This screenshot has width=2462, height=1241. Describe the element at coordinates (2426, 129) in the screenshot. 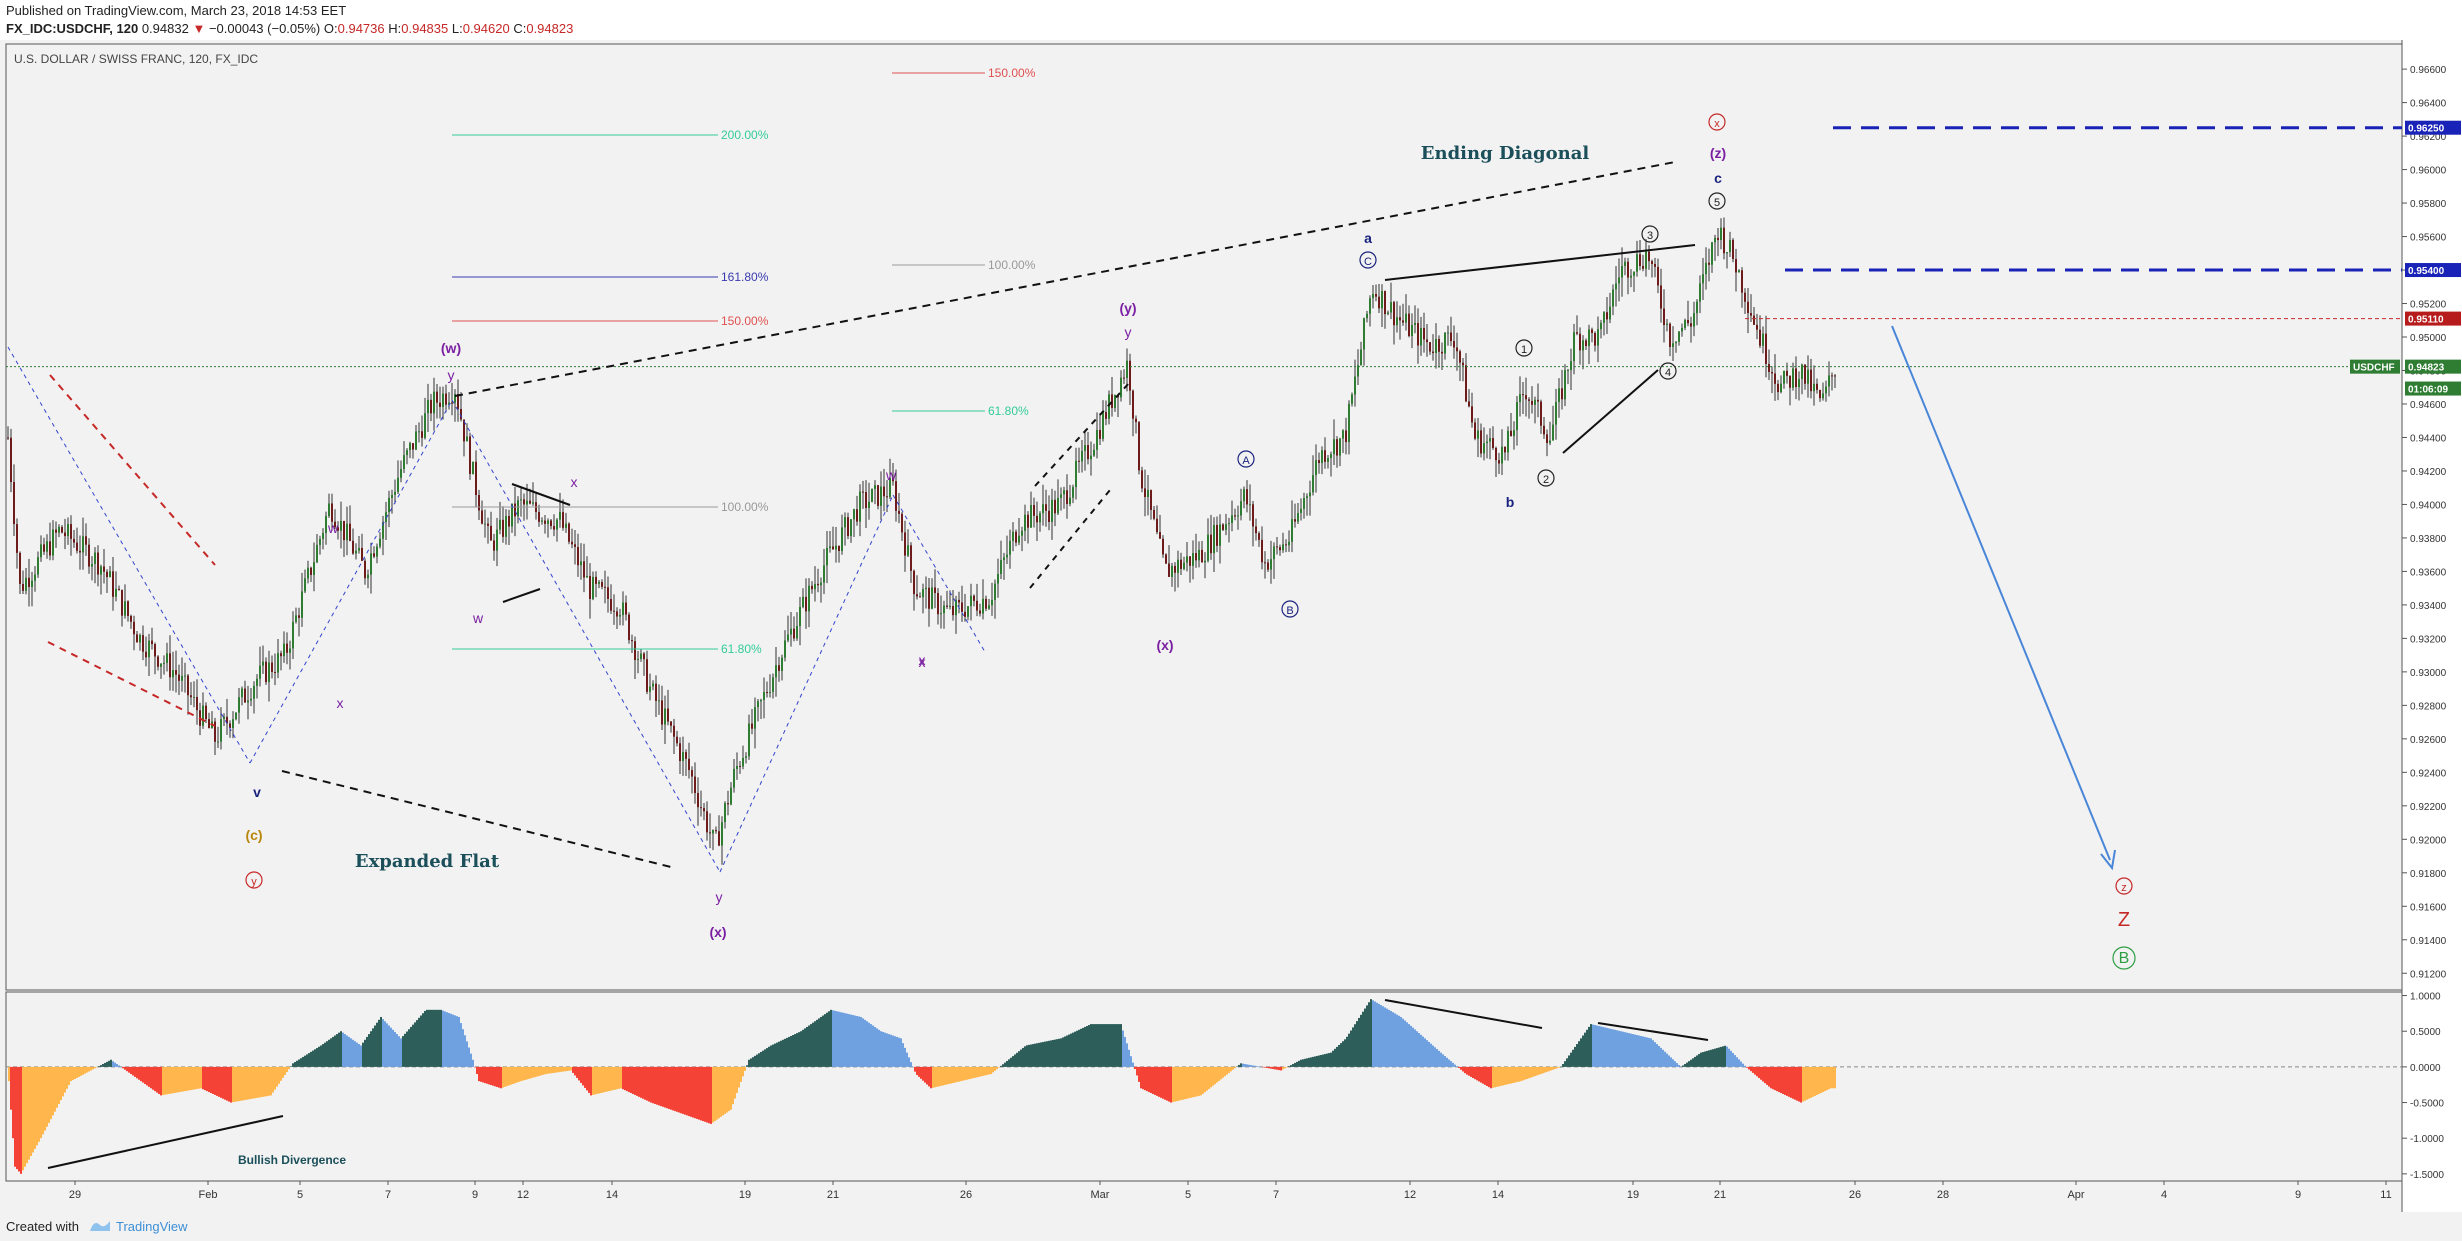

I see `price-tag-96250: 0.96250` at that location.